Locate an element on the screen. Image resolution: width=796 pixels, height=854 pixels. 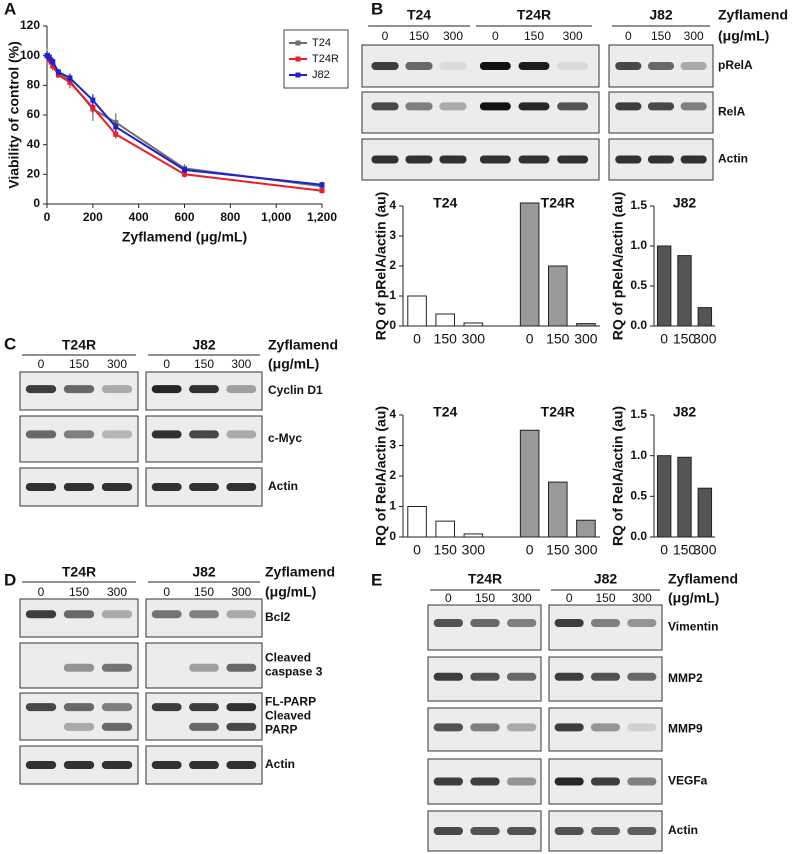
legend-marker is located at coordinates (298, 43).